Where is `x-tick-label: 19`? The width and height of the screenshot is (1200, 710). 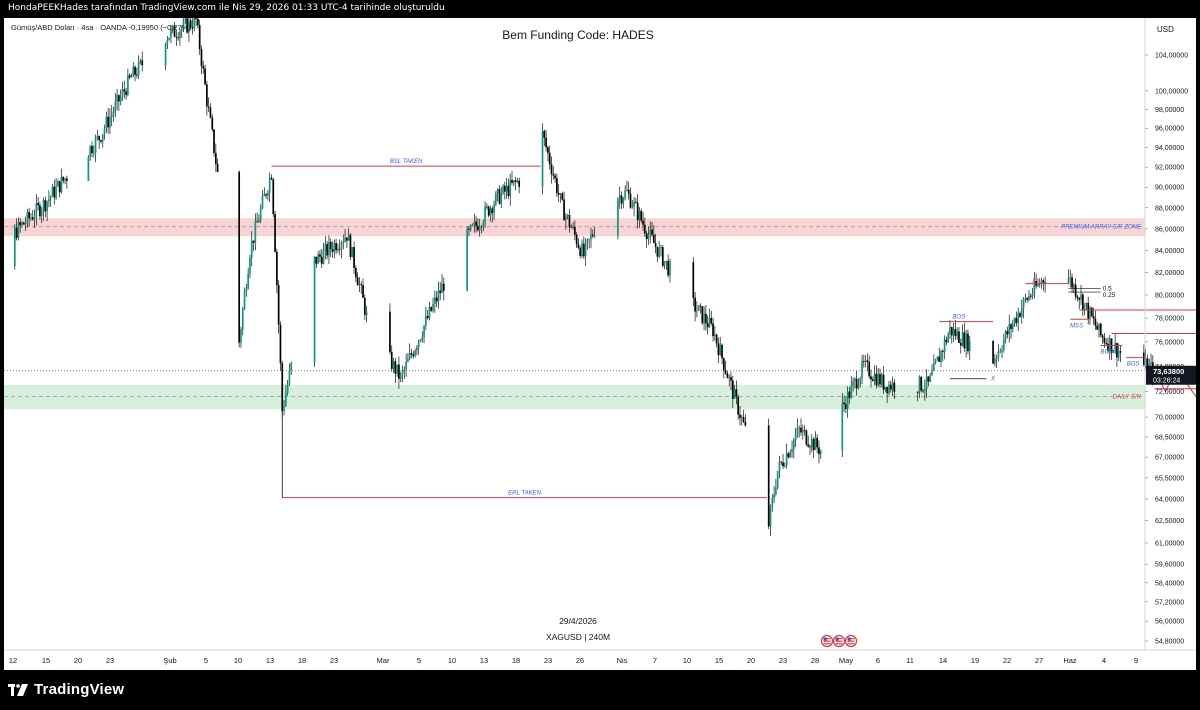
x-tick-label: 19 is located at coordinates (975, 660).